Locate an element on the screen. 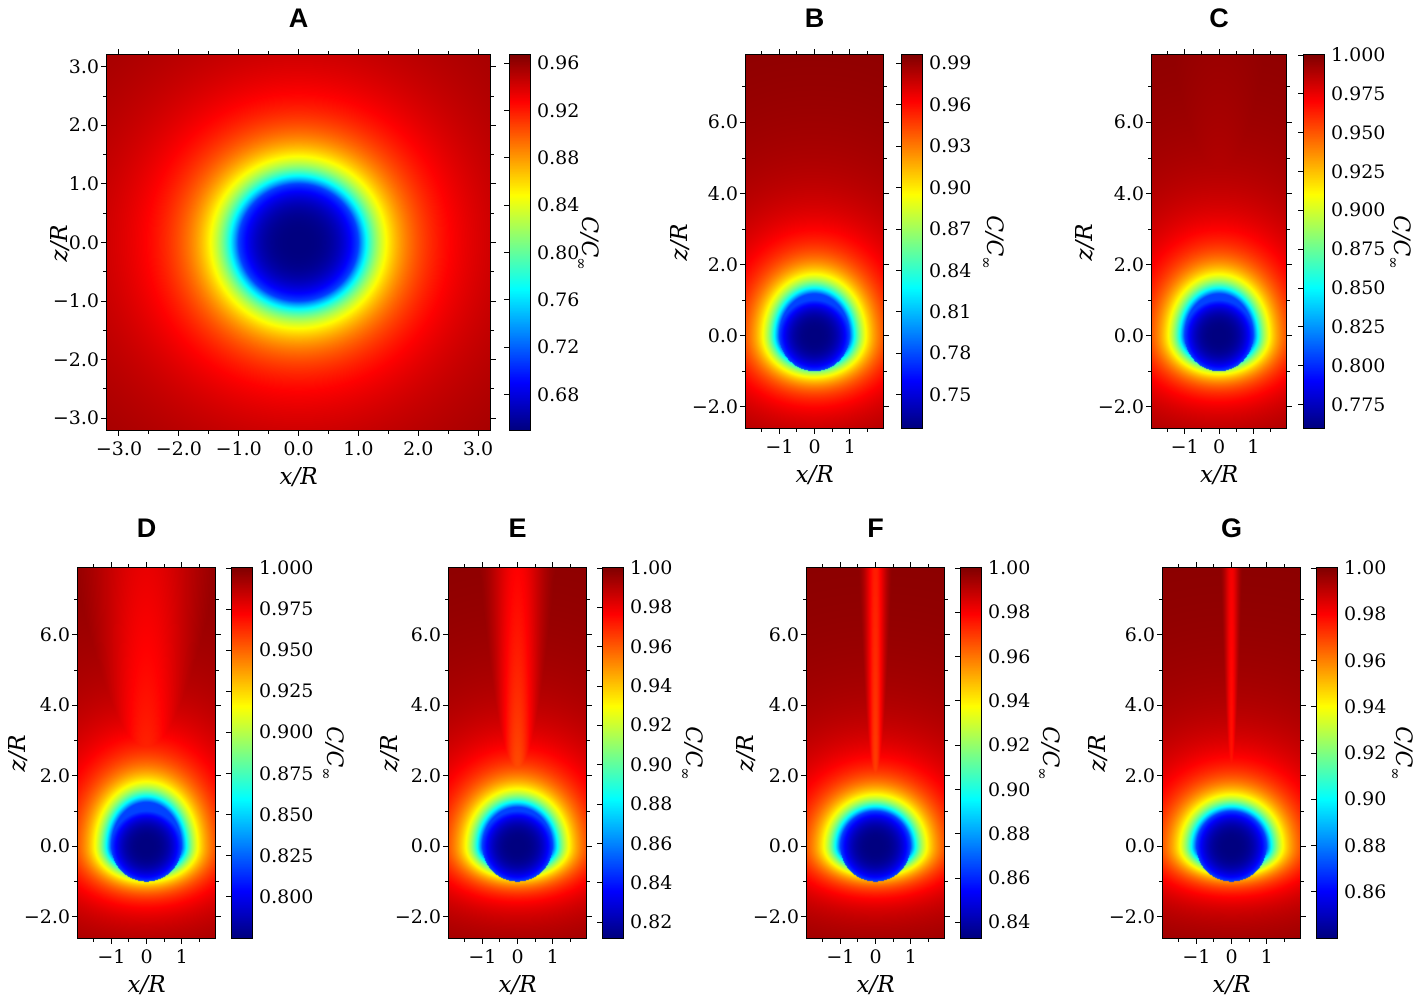  colorbar-tick-label: 0.81 is located at coordinates (950, 311).